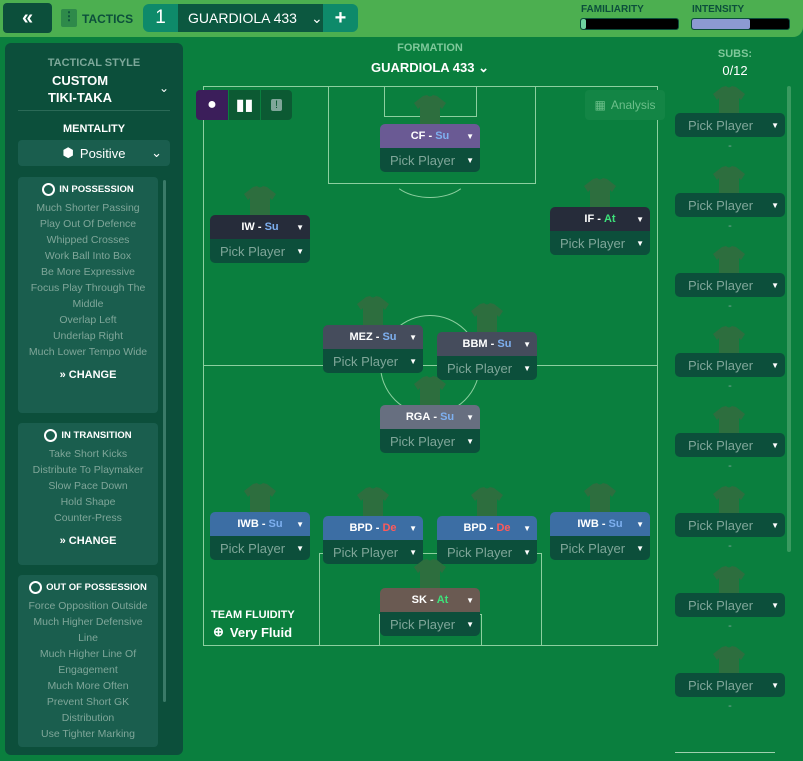 Image resolution: width=803 pixels, height=761 pixels. What do you see at coordinates (160, 18) in the screenshot?
I see `tactic-slot: 1` at bounding box center [160, 18].